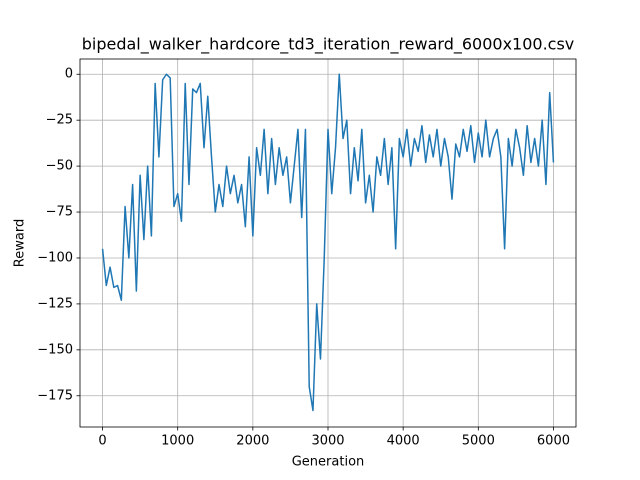 This screenshot has width=640, height=480. I want to click on x-tick-label: 0, so click(102, 441).